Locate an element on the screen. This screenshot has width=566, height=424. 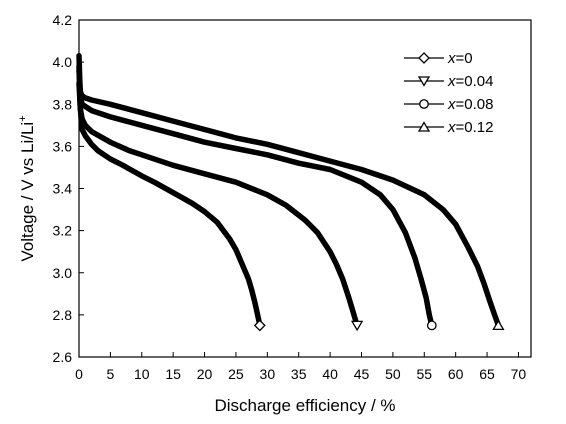
y-tick-label: 3.0 is located at coordinates (63, 273).